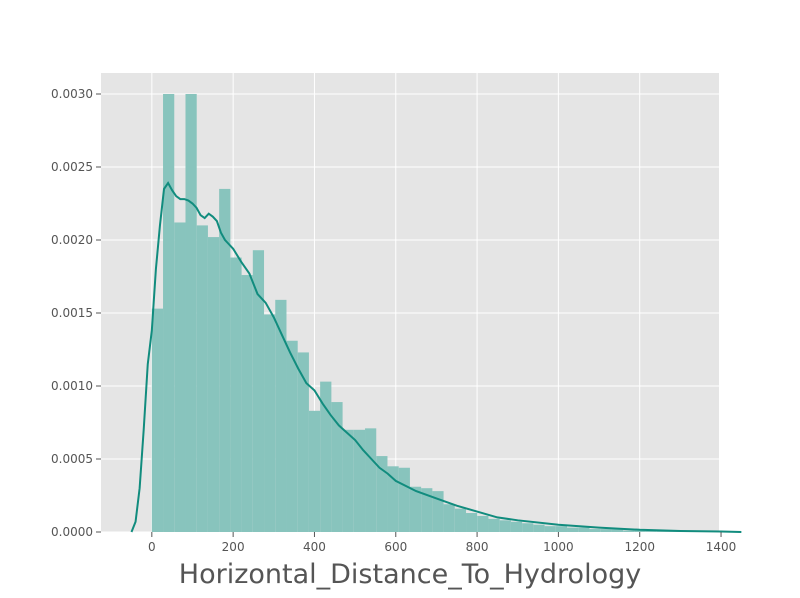 The height and width of the screenshot is (598, 800). Describe the element at coordinates (477, 547) in the screenshot. I see `x-tick-label: 800` at that location.